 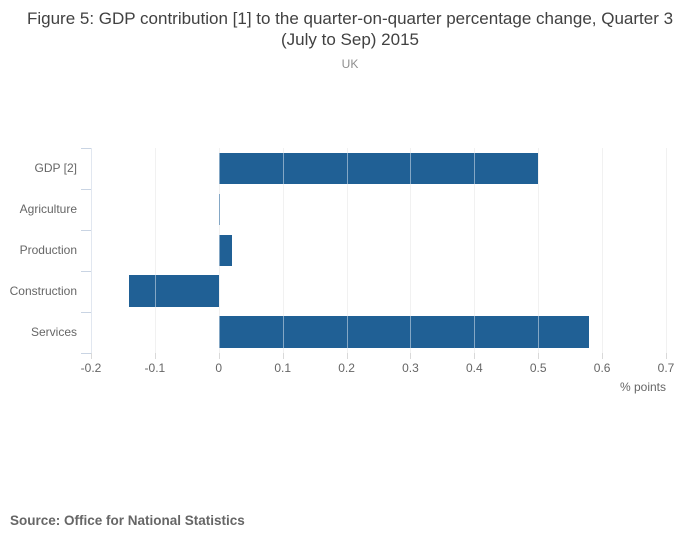 What do you see at coordinates (350, 64) in the screenshot?
I see `chart-subtitle: UK` at bounding box center [350, 64].